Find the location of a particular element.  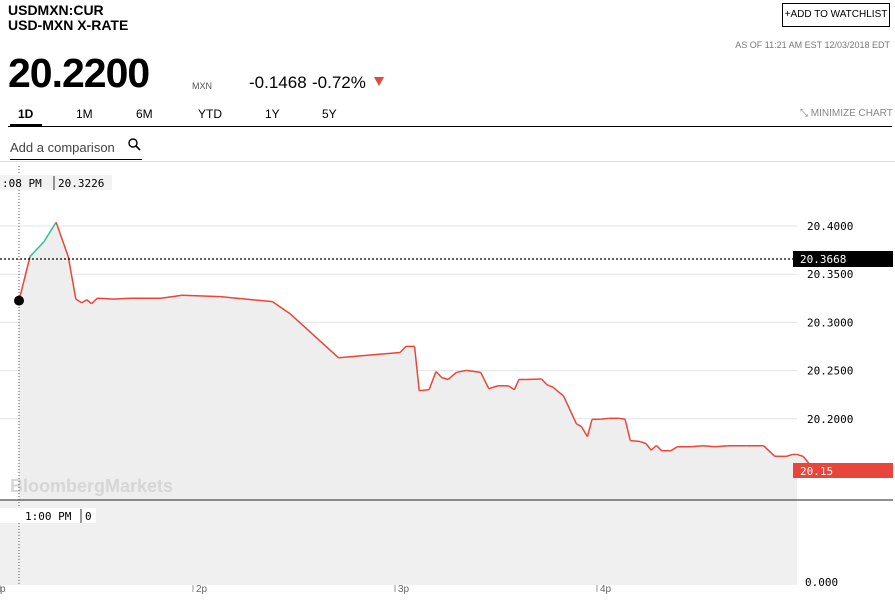

active-tab-indicator is located at coordinates (26, 125).